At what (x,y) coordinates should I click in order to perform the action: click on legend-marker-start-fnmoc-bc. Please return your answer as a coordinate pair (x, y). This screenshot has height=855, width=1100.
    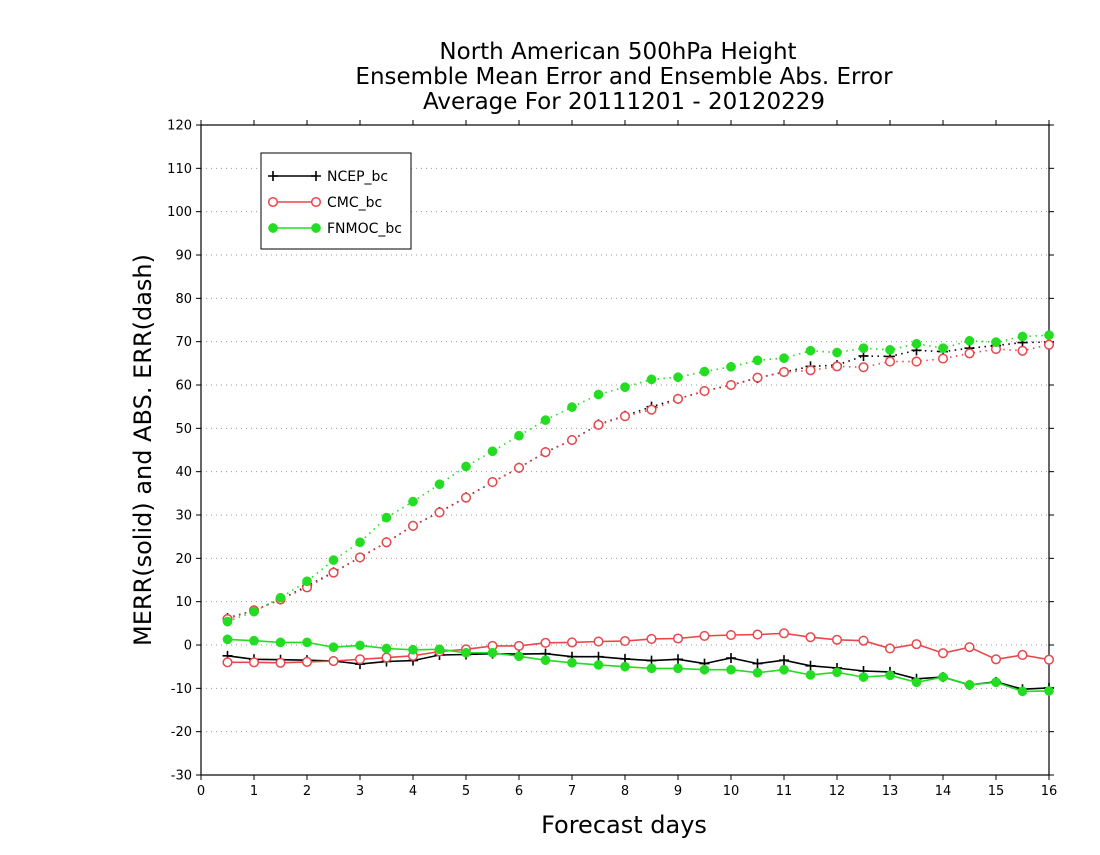
    Looking at the image, I should click on (273, 228).